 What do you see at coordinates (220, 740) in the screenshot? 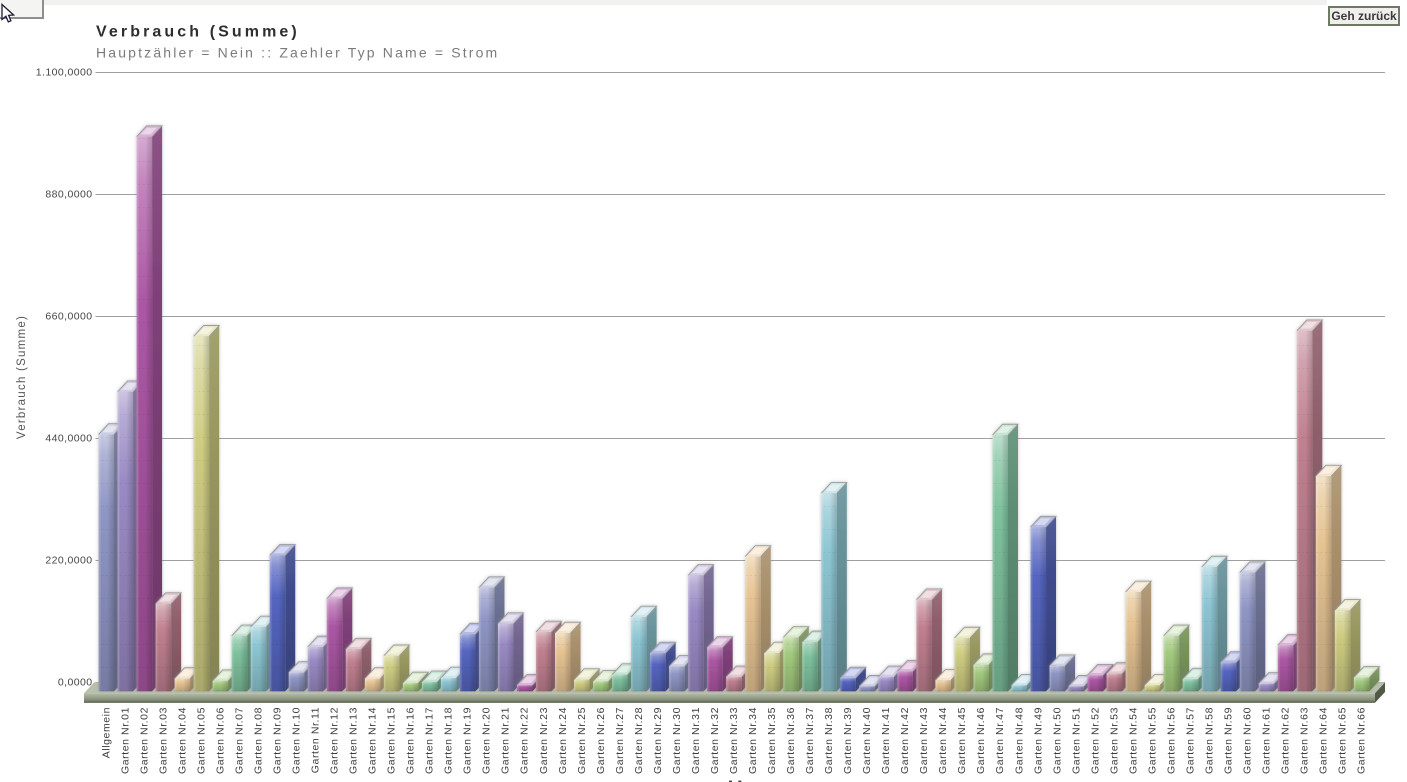
I see `svg-text: Garten Nr.06` at bounding box center [220, 740].